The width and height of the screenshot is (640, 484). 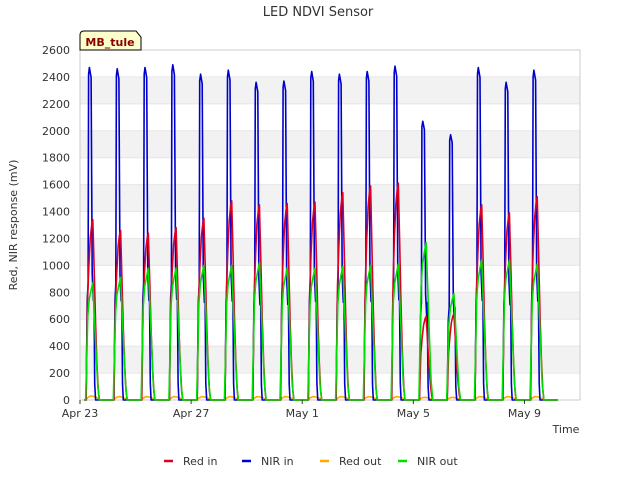 What do you see at coordinates (56, 238) in the screenshot?
I see `y-tick-label: 1200` at bounding box center [56, 238].